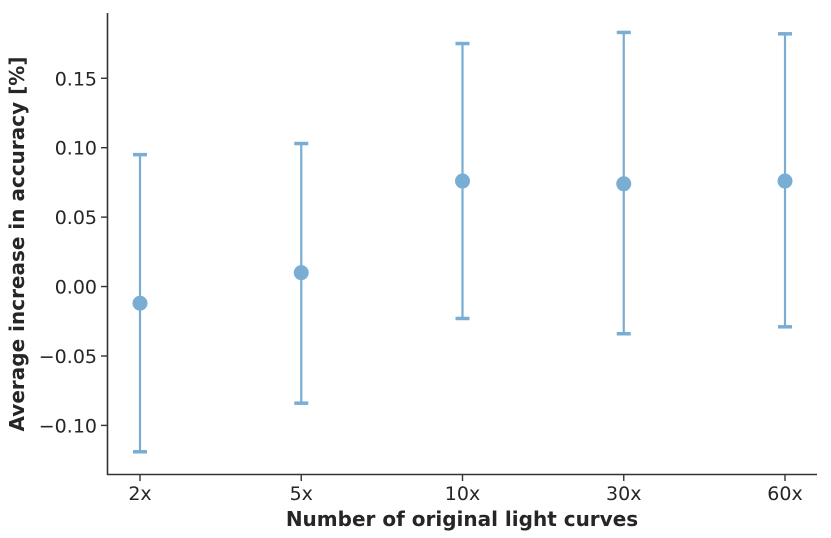 This screenshot has height=538, width=831. I want to click on y-tick-label: 0.05, so click(76, 218).